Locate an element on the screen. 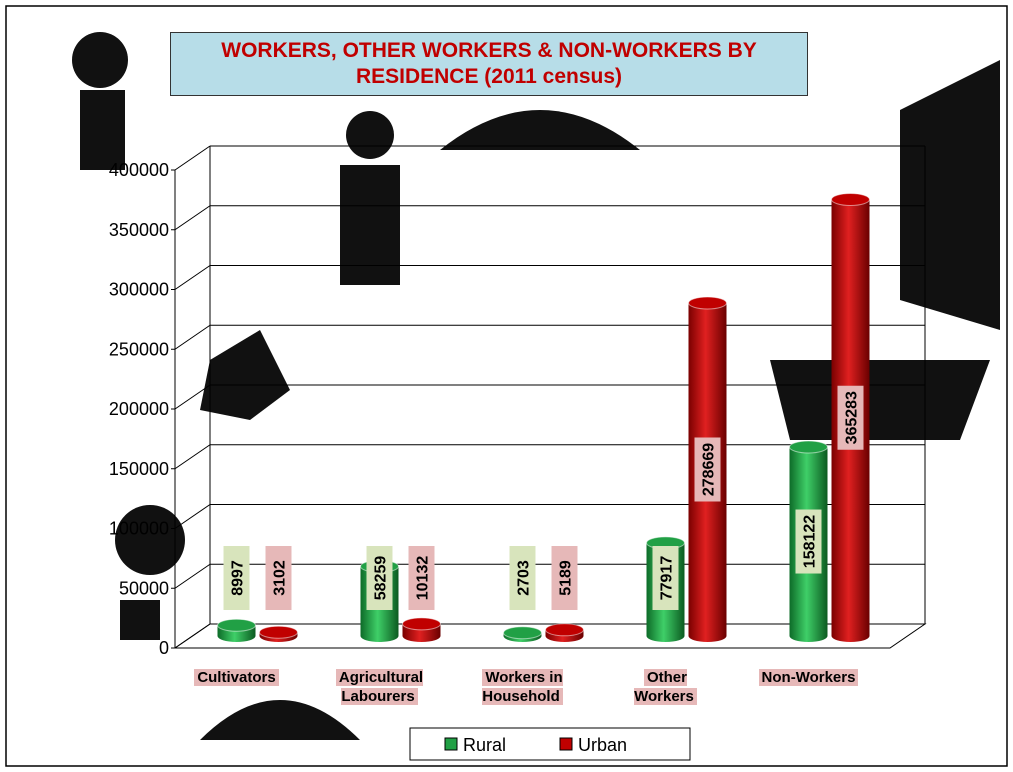  data-label-text: 5189 is located at coordinates (566, 578).